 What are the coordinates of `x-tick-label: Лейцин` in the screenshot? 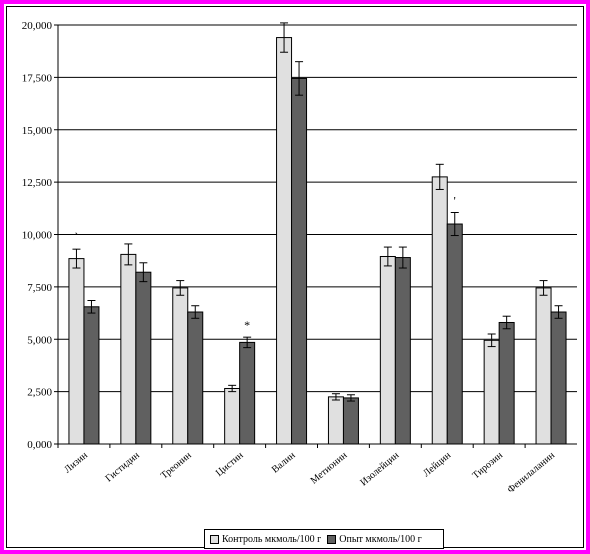 It's located at (437, 464).